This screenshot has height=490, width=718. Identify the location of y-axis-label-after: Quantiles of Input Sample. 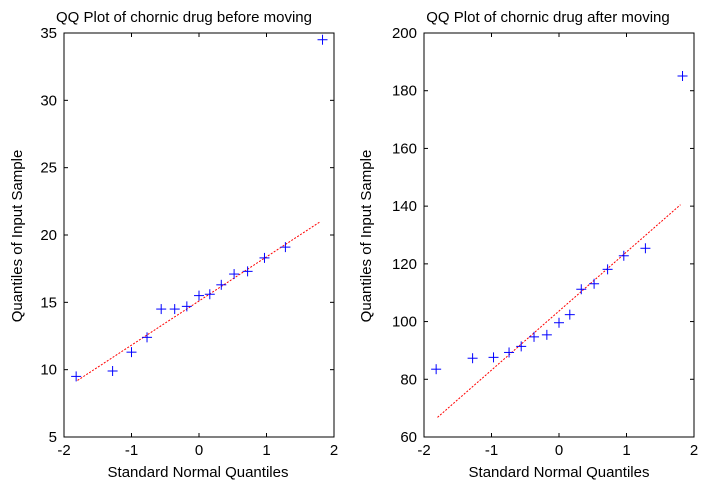
(366, 236).